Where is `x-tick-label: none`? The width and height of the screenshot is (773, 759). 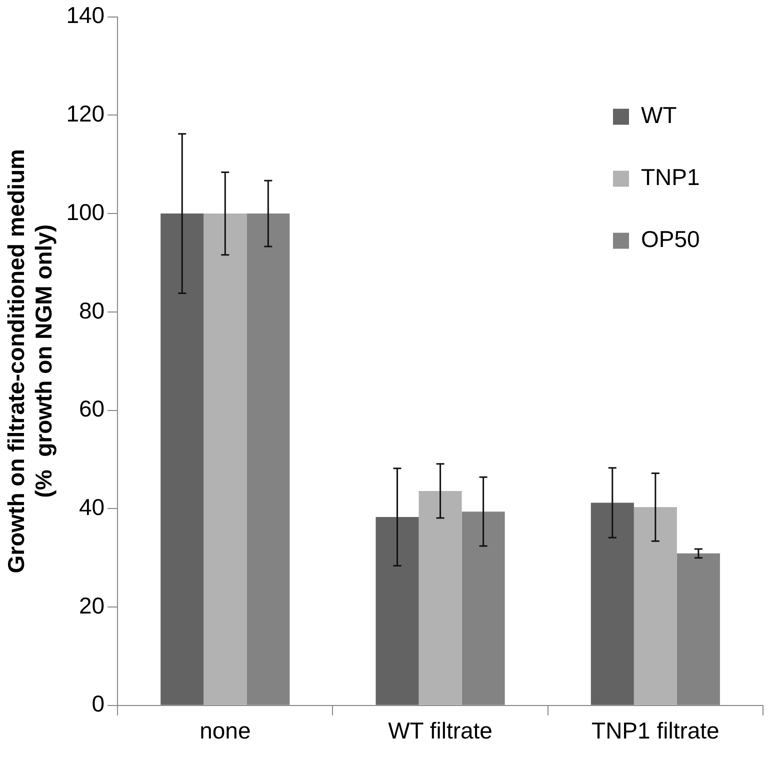 x-tick-label: none is located at coordinates (225, 731).